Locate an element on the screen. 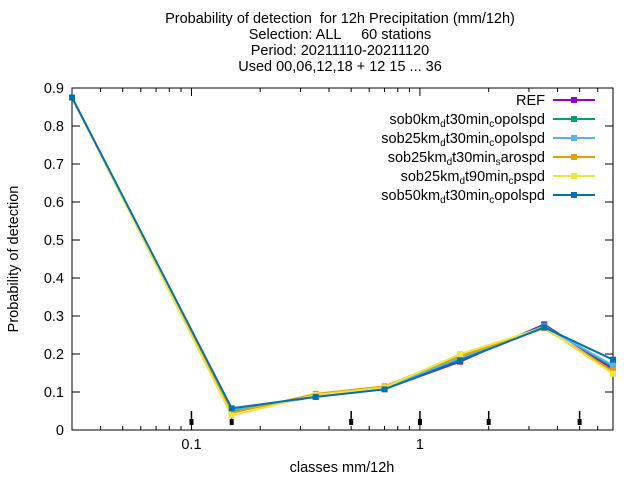 Image resolution: width=640 pixels, height=480 pixels. legend-label-part: pspd is located at coordinates (529, 177).